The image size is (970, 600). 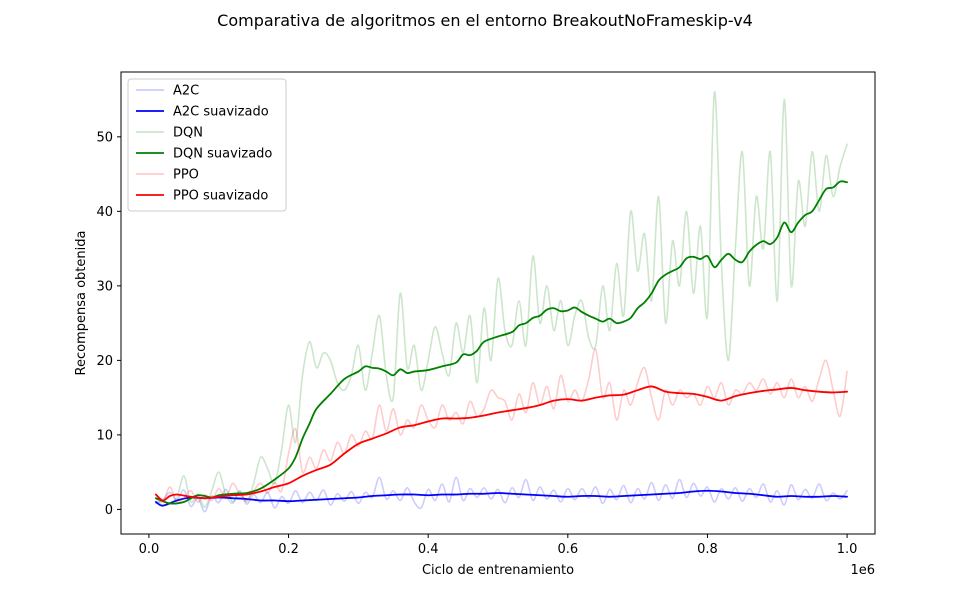 What do you see at coordinates (104, 212) in the screenshot?
I see `y-tick-label: 40` at bounding box center [104, 212].